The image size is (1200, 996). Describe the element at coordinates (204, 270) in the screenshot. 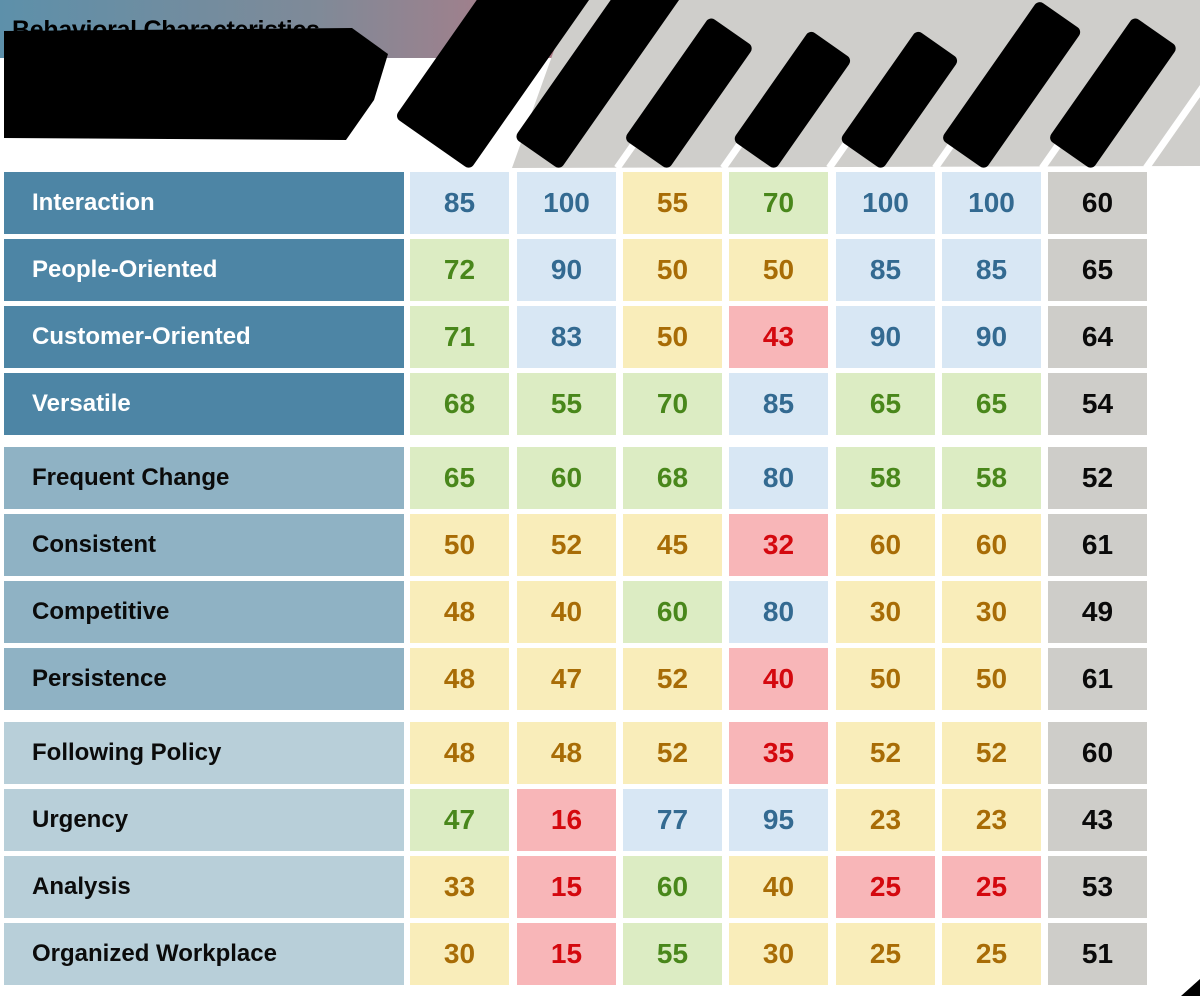

I see `row-label: People-Oriented` at that location.